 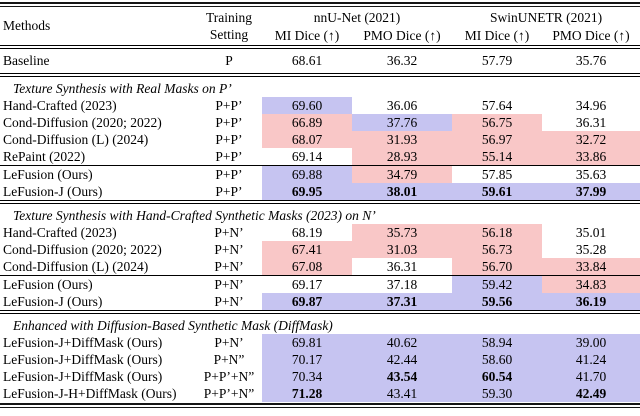 I want to click on value-cell: 34.79, so click(x=402, y=174).